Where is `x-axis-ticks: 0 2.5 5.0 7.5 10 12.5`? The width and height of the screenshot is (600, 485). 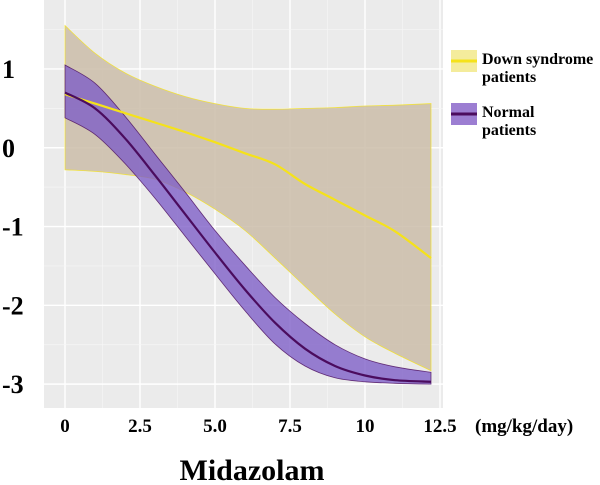 x-axis-ticks: 0 2.5 5.0 7.5 10 12.5 is located at coordinates (258, 426).